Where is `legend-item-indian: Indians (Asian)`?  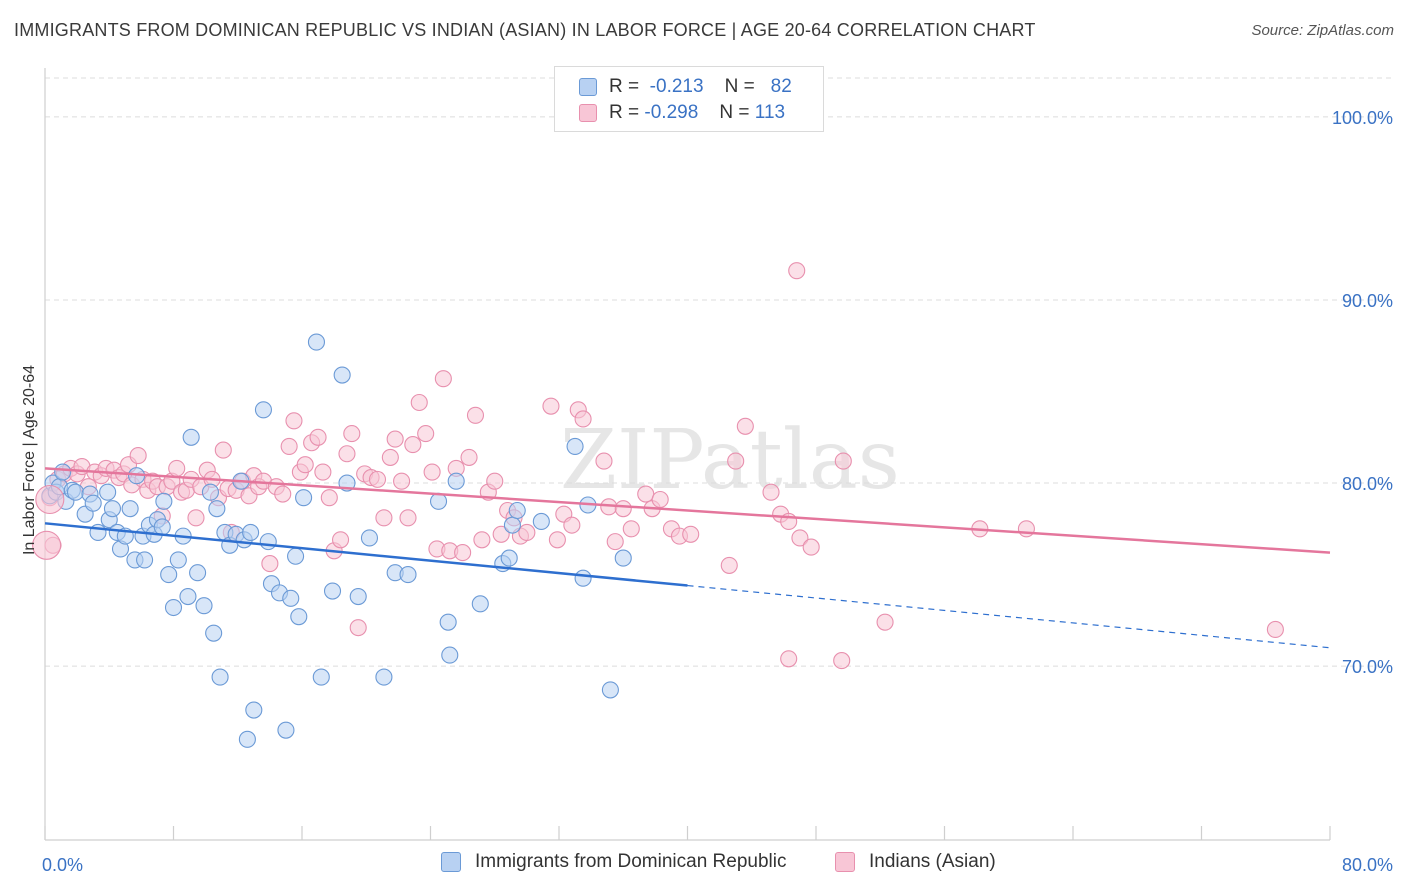
legend-item-indian: Indians (Asian) is located at coordinates (915, 862).